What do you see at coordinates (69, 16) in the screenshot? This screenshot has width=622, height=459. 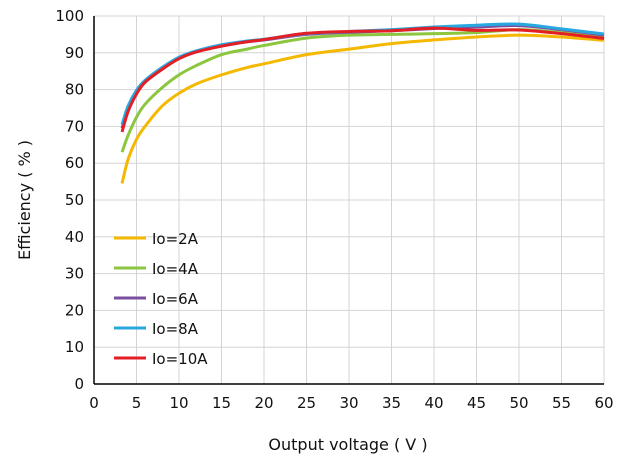 I see `y-tick-label: 100` at bounding box center [69, 16].